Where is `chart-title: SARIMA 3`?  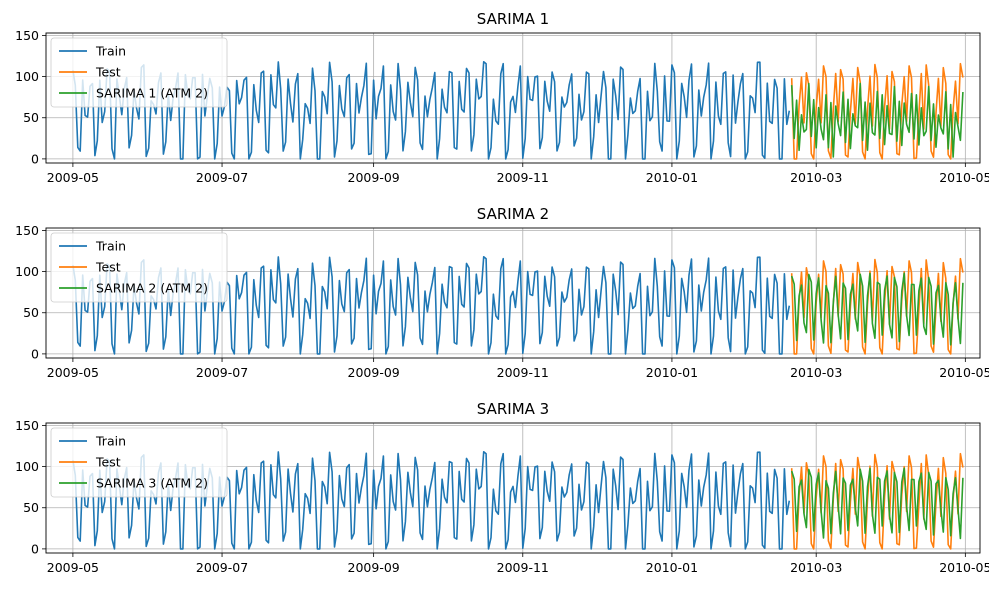
chart-title: SARIMA 3 is located at coordinates (513, 409).